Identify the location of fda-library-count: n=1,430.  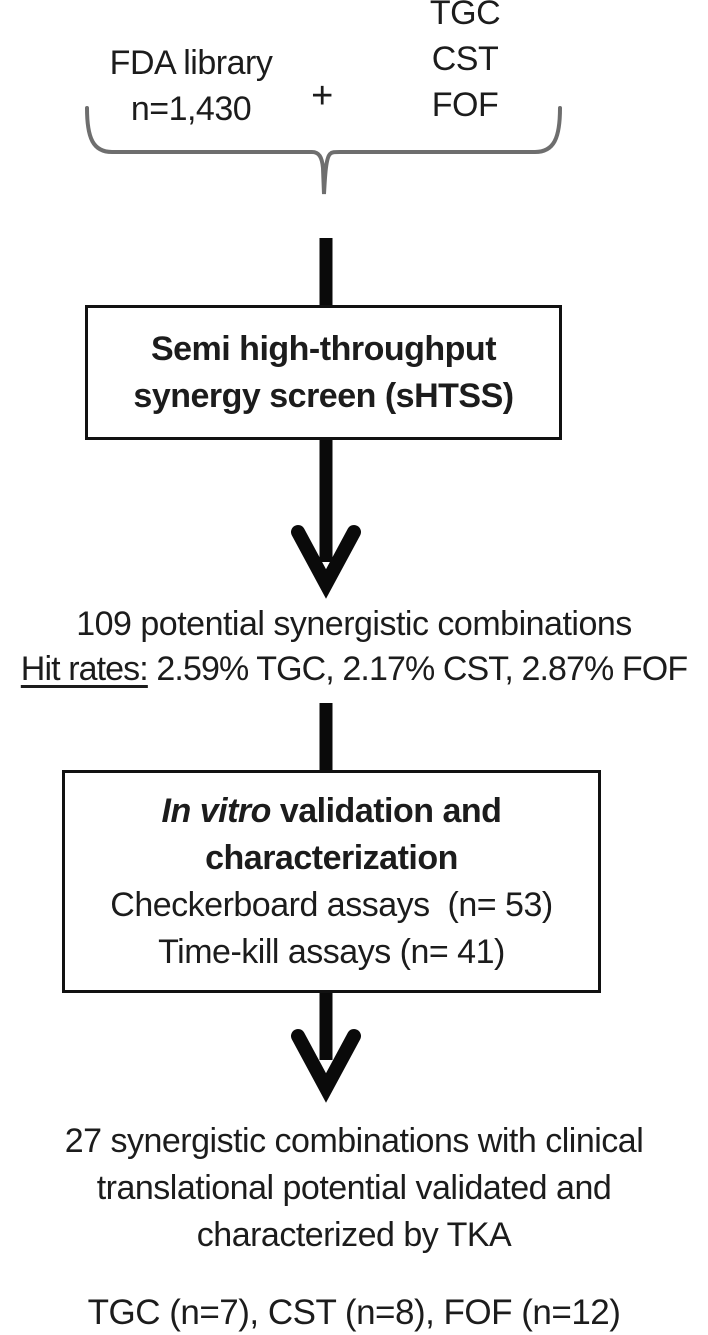
(191, 109).